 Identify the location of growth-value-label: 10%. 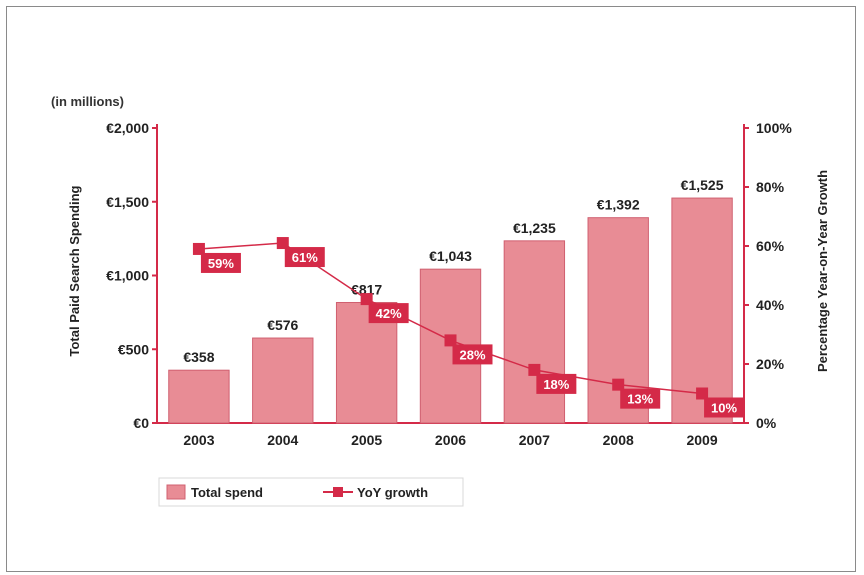
(724, 408).